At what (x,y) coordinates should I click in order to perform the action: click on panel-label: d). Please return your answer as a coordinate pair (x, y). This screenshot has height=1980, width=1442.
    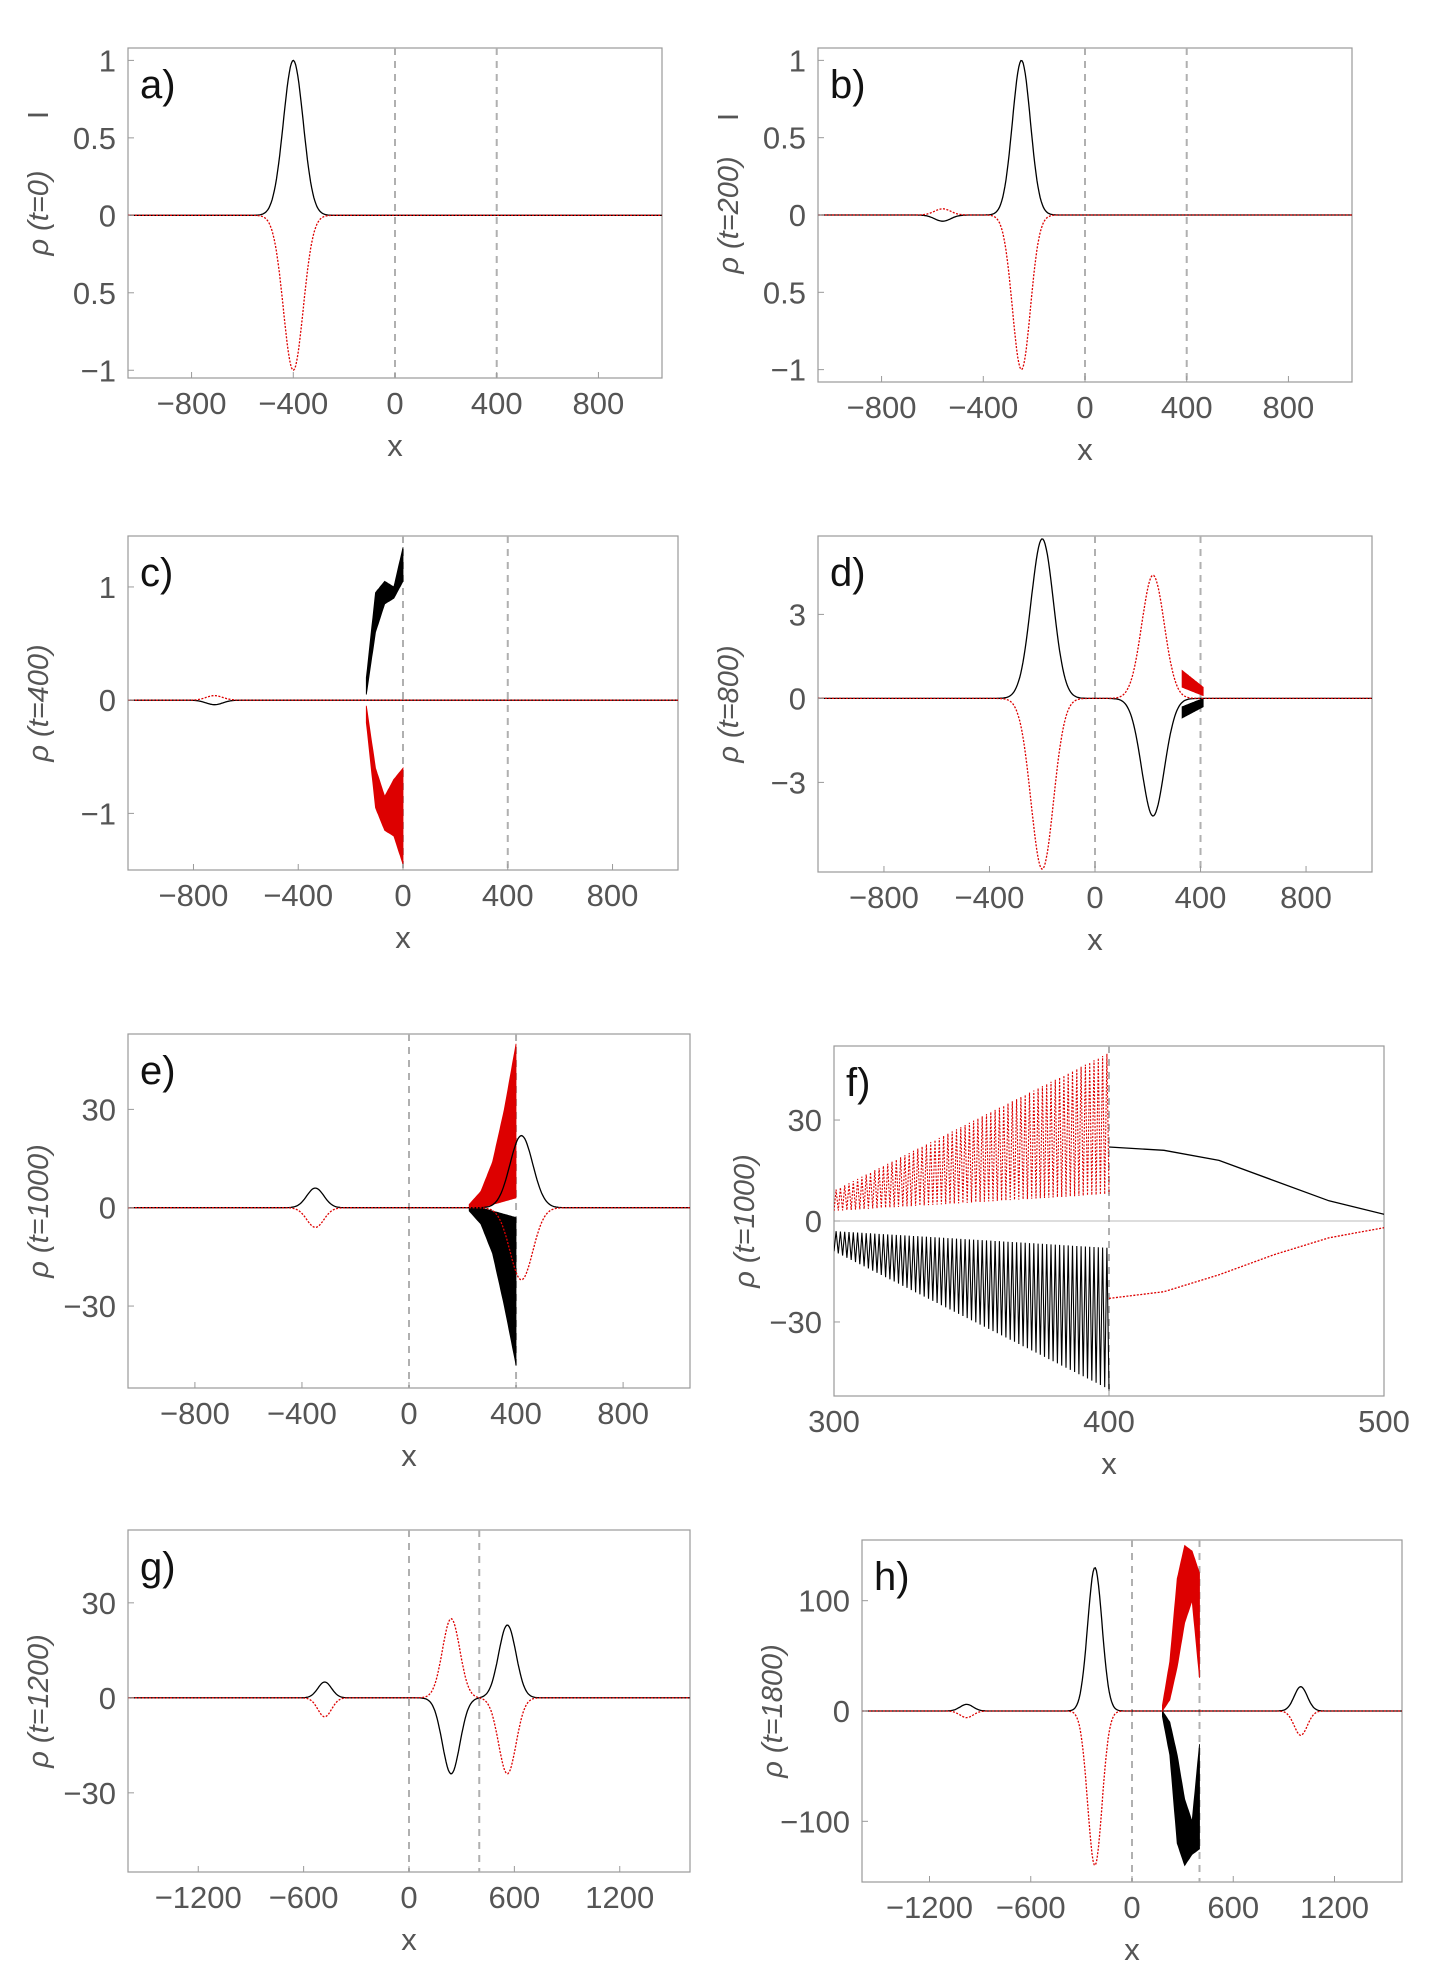
    Looking at the image, I should click on (848, 573).